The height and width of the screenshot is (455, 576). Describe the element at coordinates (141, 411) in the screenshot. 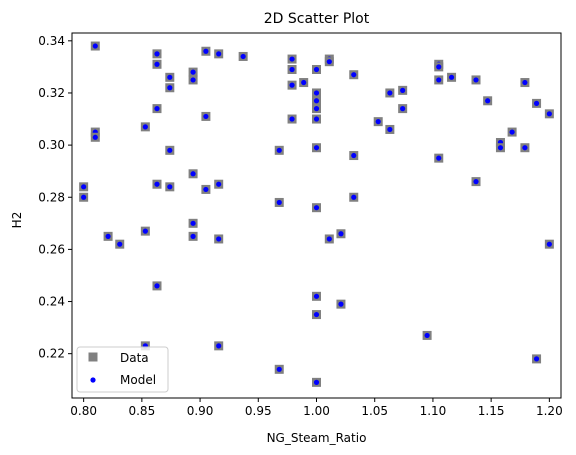

I see `x-tick-label: 0.85` at that location.